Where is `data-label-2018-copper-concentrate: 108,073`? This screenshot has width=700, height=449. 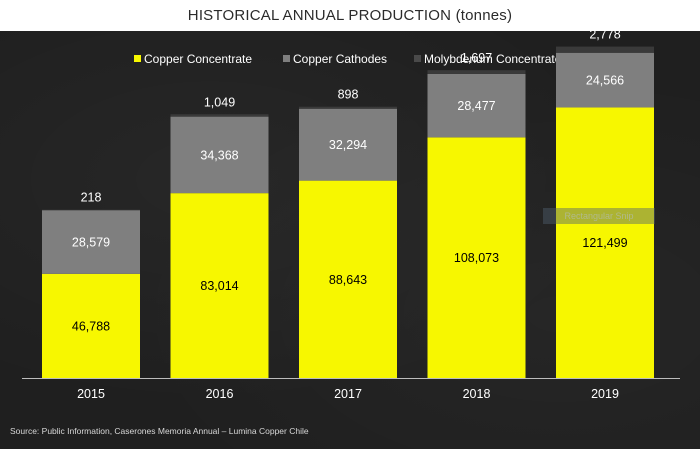
data-label-2018-copper-concentrate: 108,073 is located at coordinates (476, 258).